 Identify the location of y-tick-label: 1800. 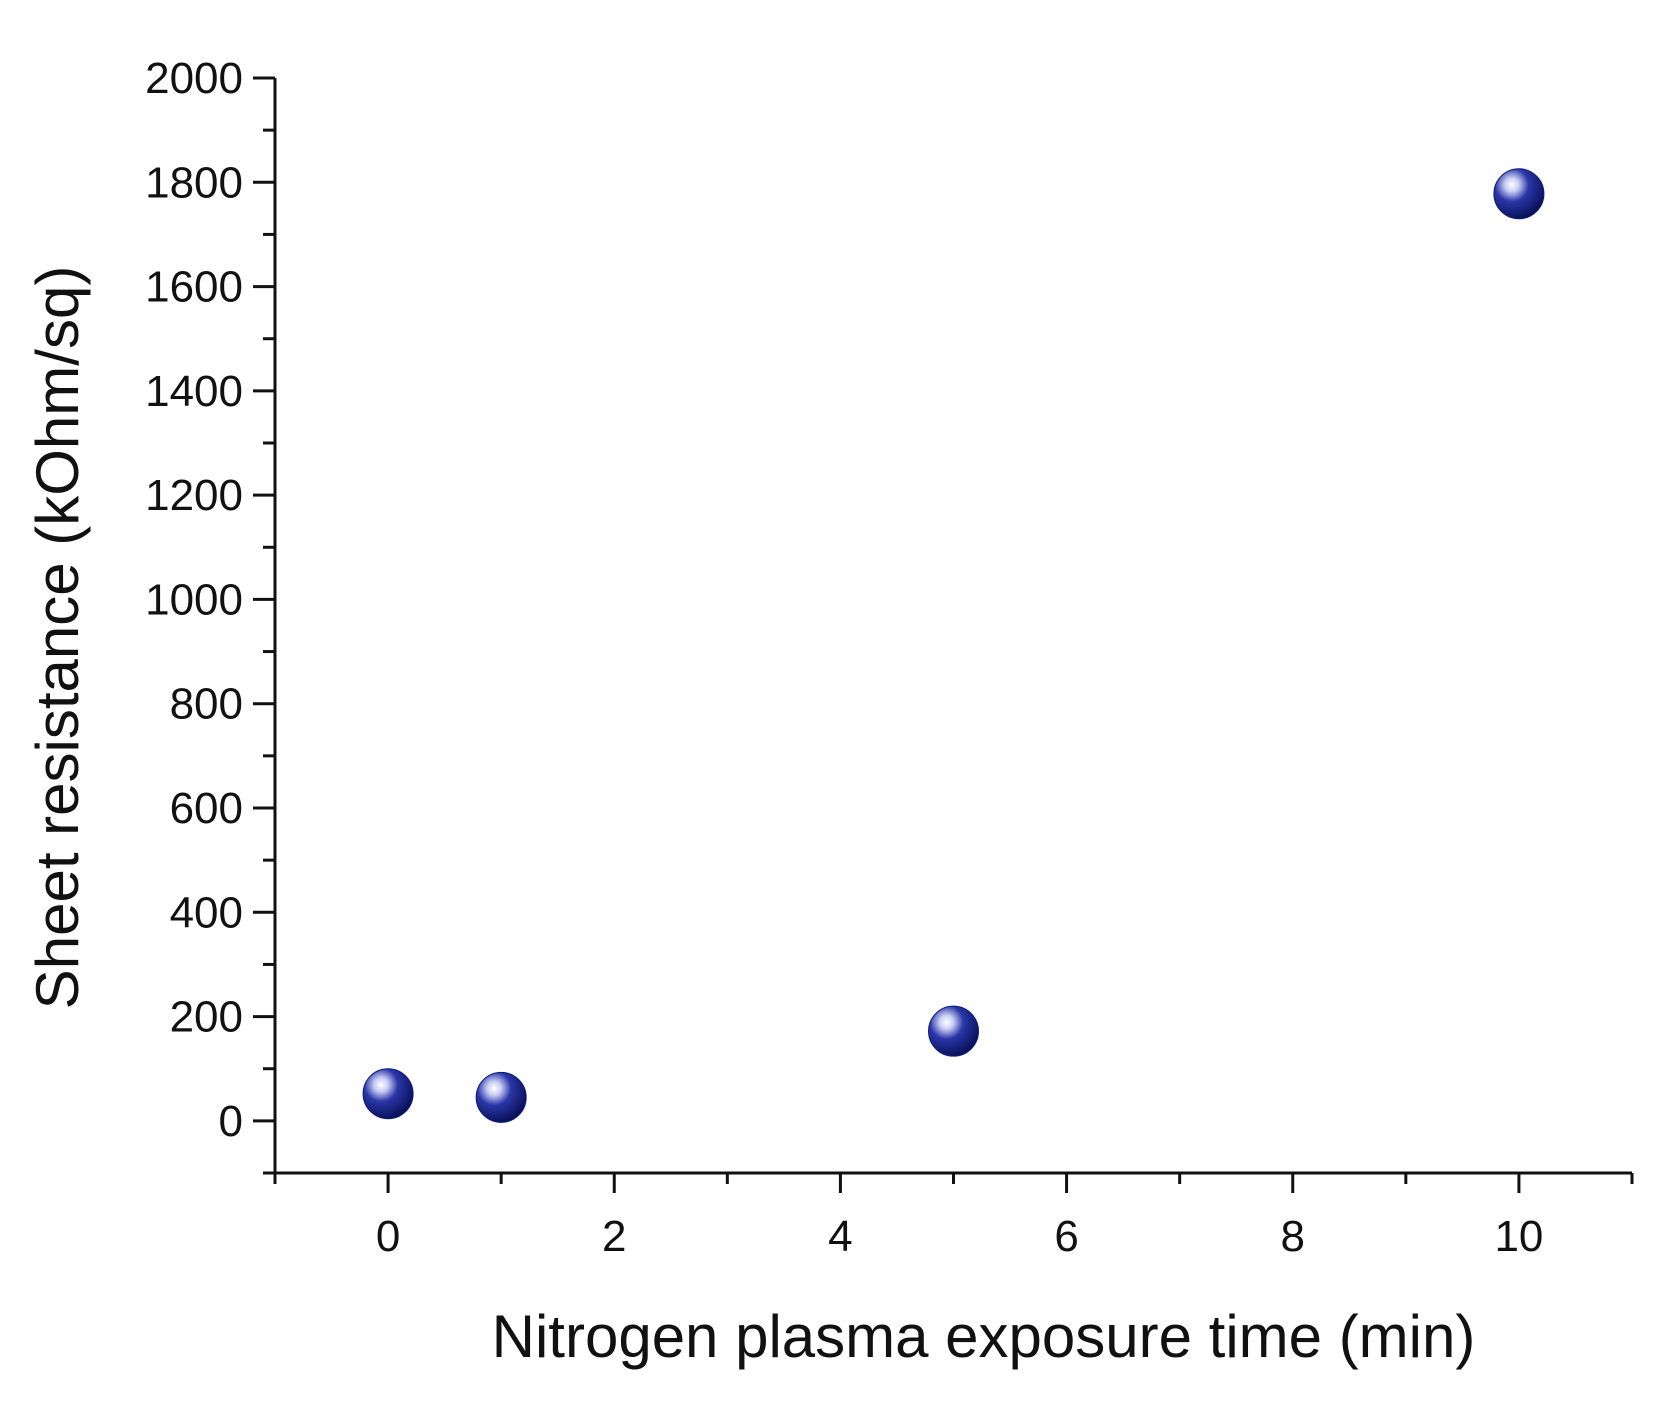
(194, 182).